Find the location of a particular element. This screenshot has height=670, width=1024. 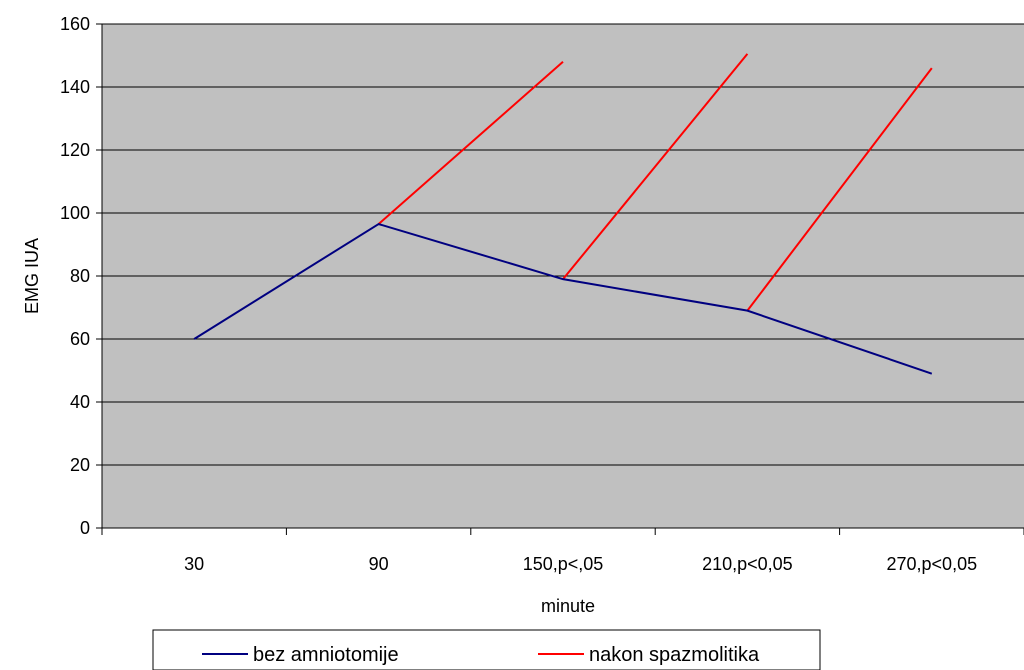

x-tick-label: 90 is located at coordinates (379, 564).